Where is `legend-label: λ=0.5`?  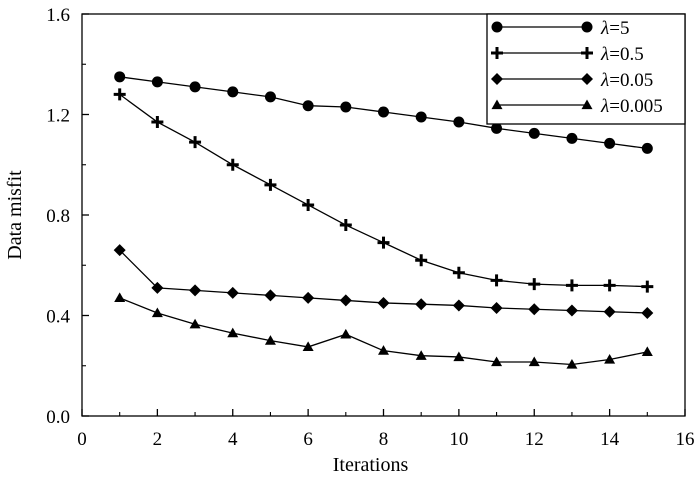
legend-label: λ=0.5 is located at coordinates (622, 54).